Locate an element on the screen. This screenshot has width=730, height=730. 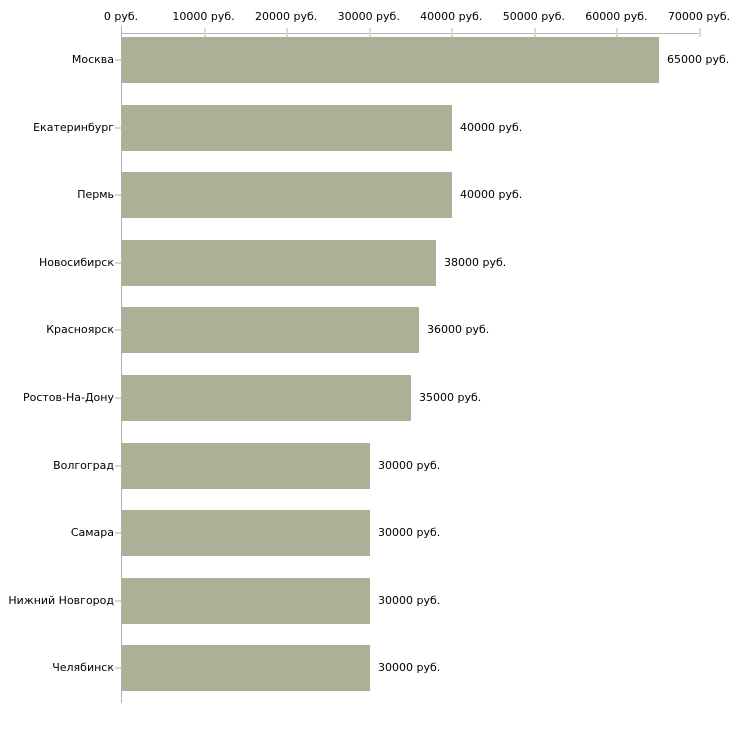
x-tick-label: 30000 руб. is located at coordinates (368, 16).